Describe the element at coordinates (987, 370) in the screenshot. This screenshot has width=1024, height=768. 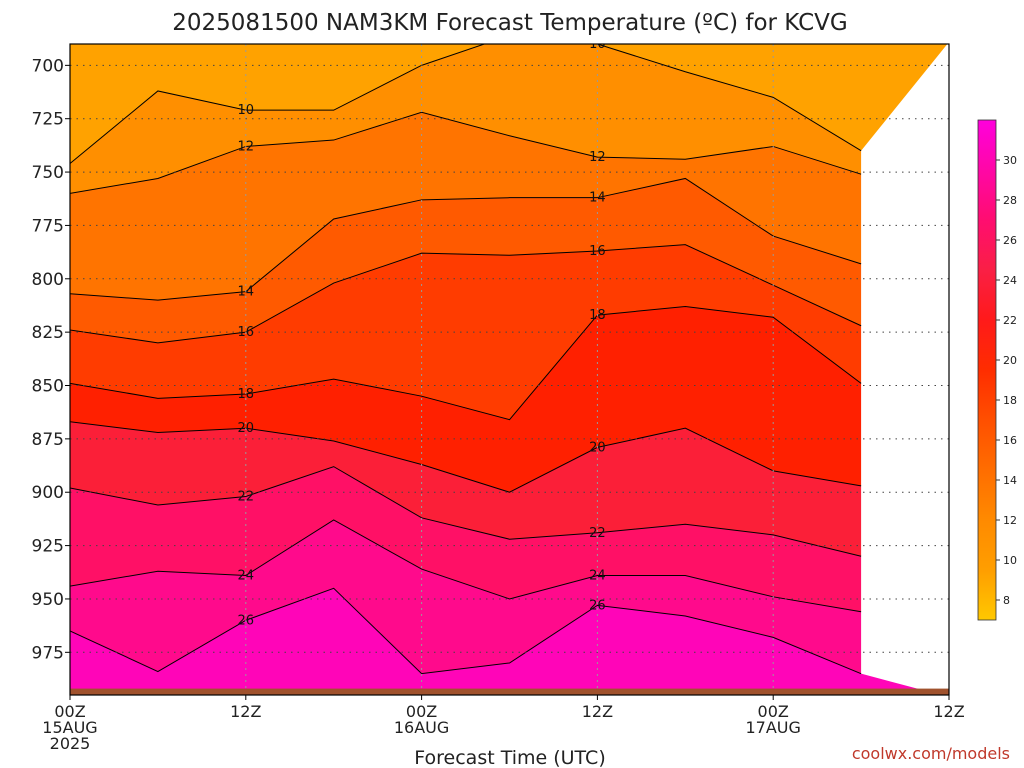
I see `colorbar-gradient` at that location.